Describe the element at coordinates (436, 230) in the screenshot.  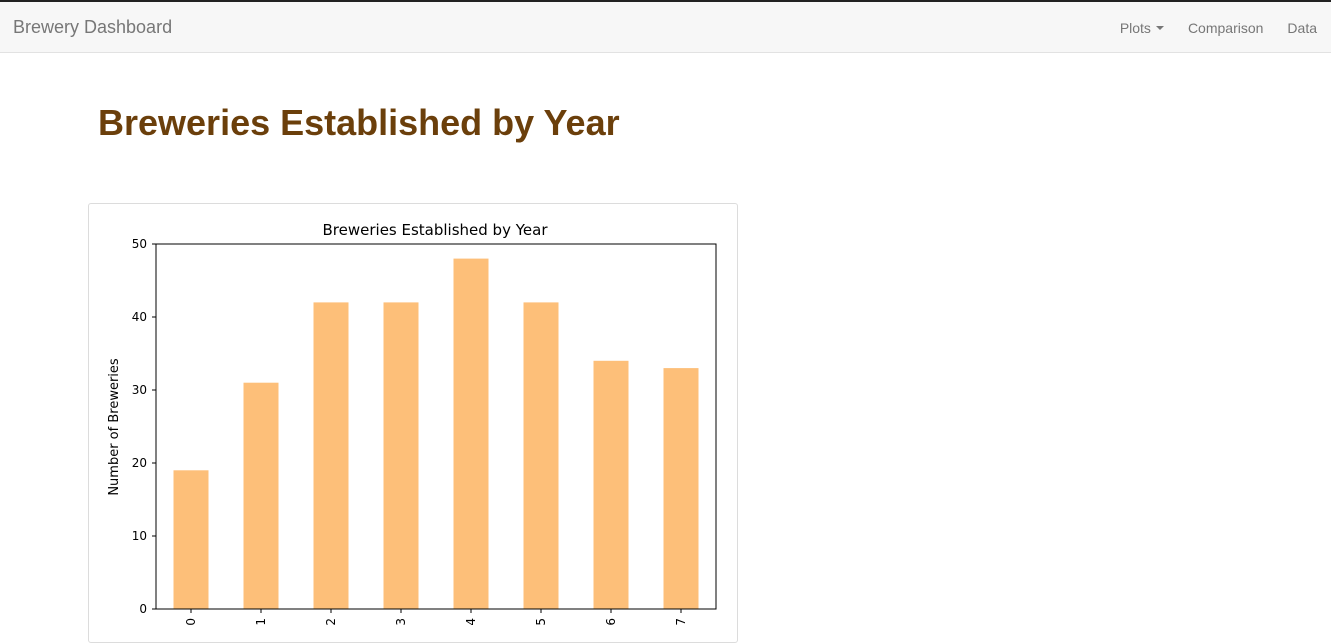
I see `chart-title: Breweries Established by Year` at that location.